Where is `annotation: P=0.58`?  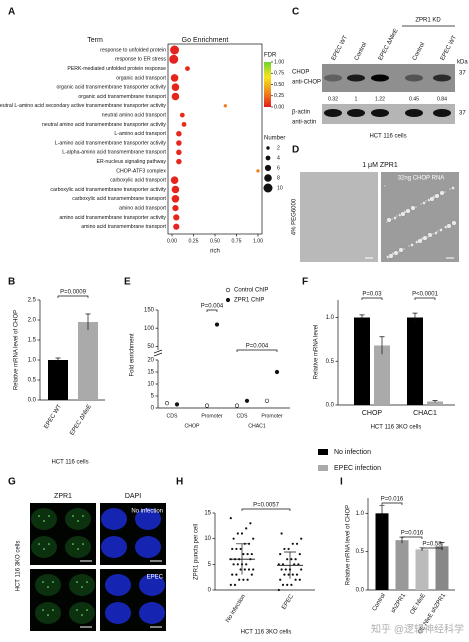 annotation: P=0.58 is located at coordinates (432, 545).